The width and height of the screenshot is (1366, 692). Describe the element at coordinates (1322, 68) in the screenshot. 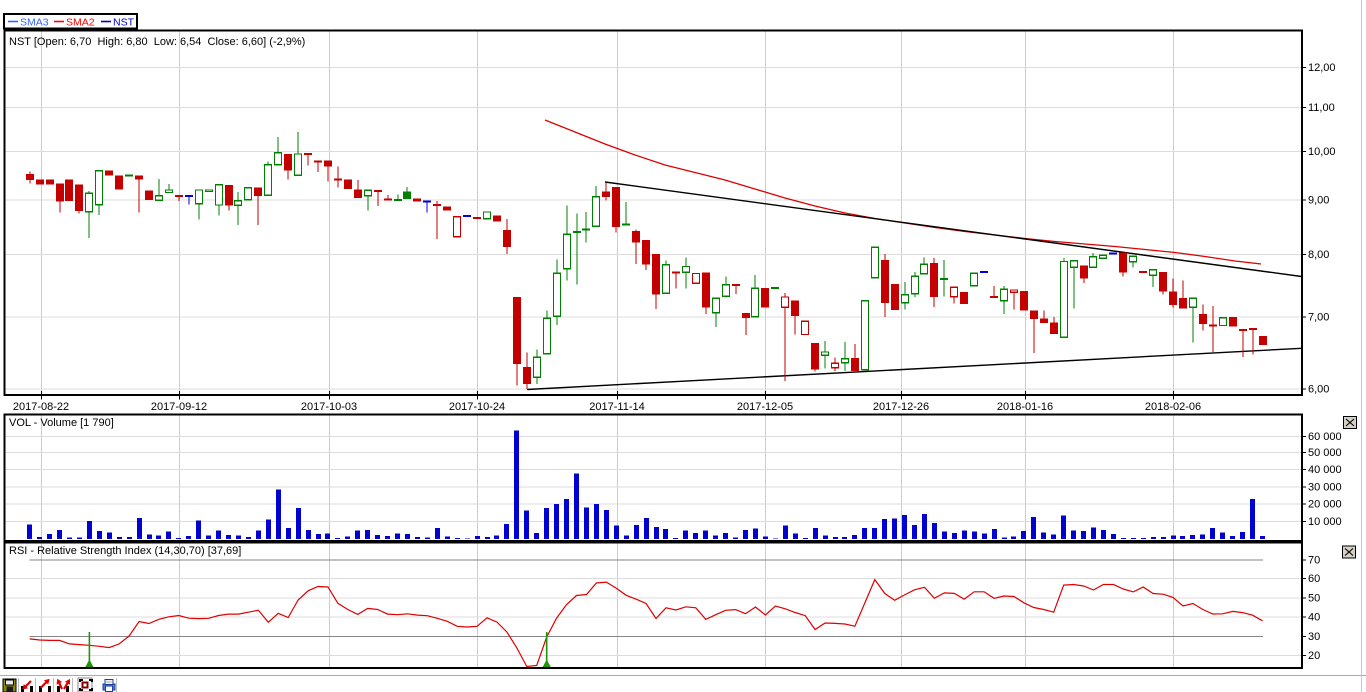

I see `svg-text: 12,00` at that location.